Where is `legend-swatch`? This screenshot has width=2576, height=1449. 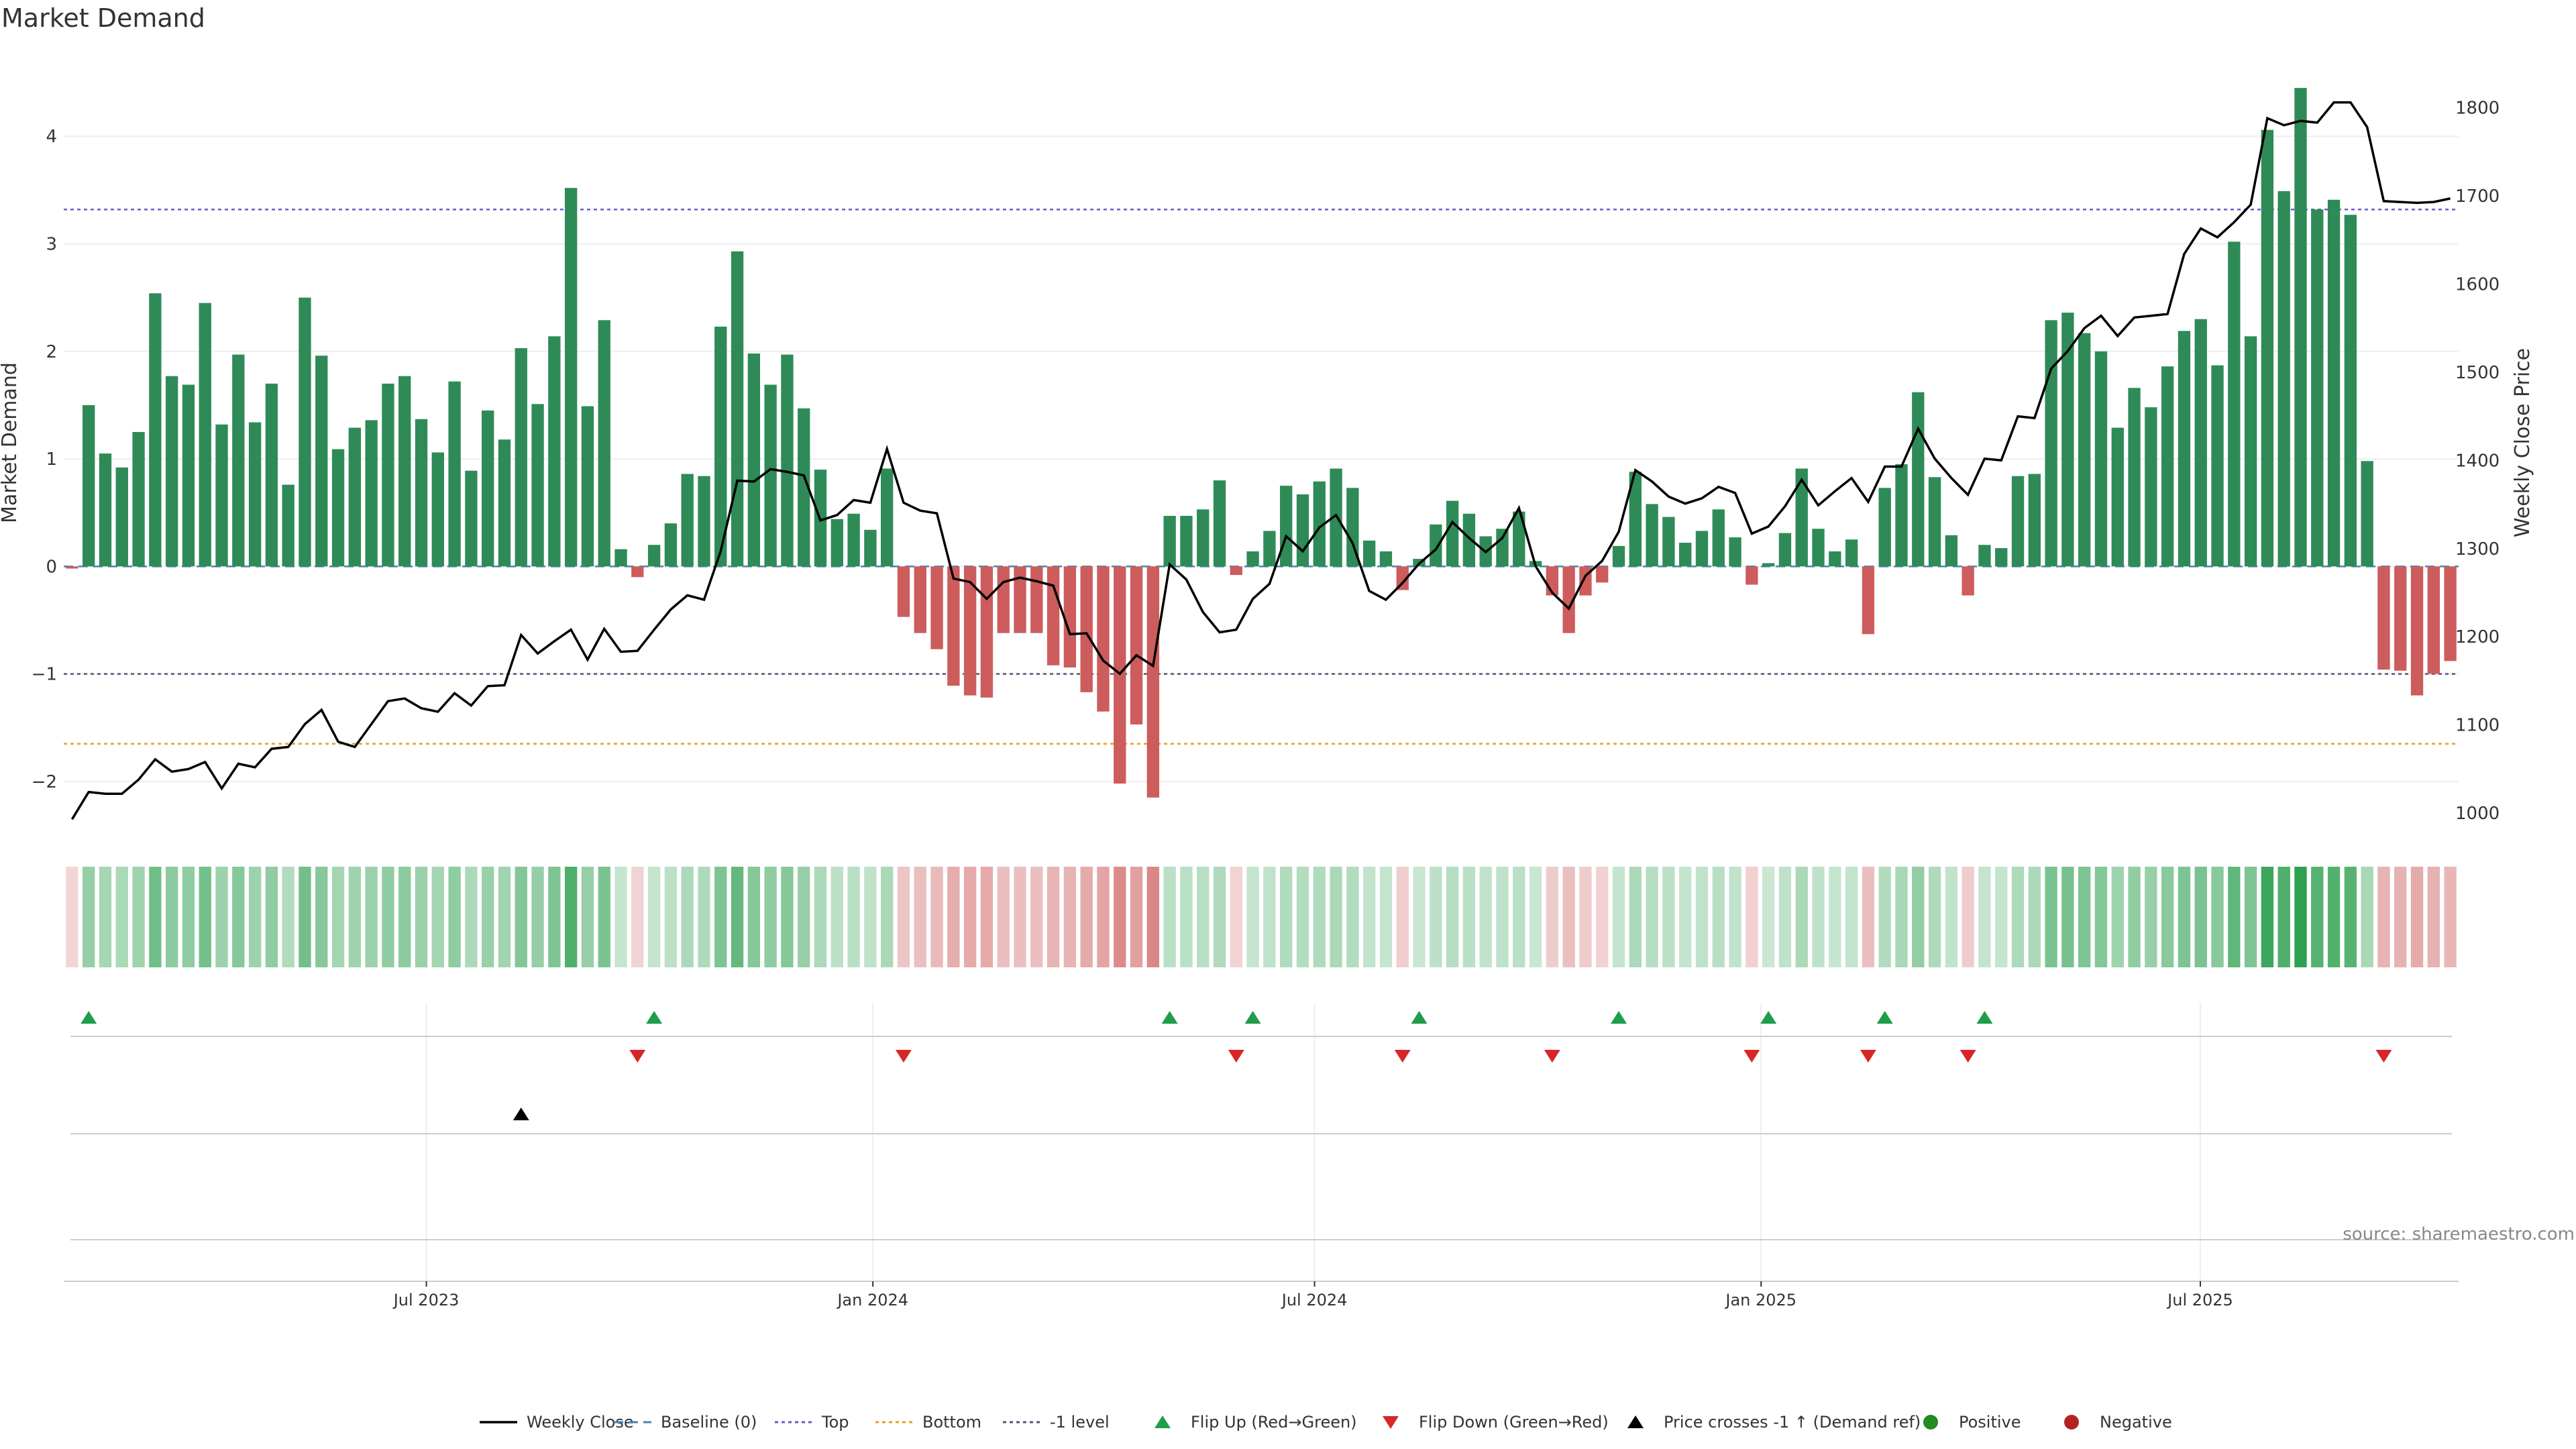 legend-swatch is located at coordinates (1930, 1422).